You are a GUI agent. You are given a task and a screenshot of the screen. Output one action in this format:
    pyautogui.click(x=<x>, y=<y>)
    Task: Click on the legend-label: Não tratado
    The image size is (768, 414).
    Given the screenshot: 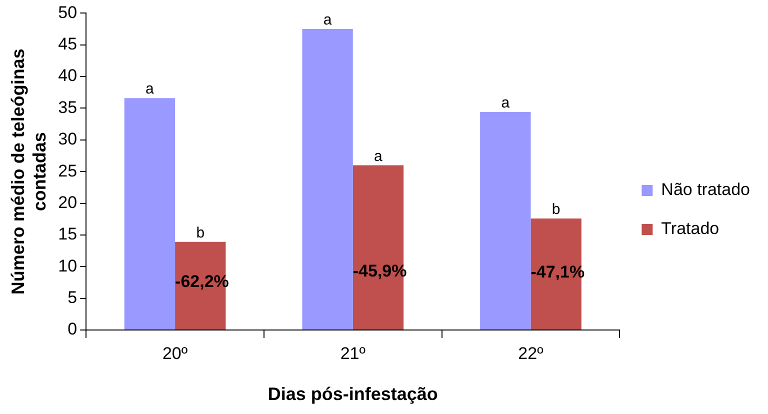 What is the action you would take?
    pyautogui.click(x=705, y=190)
    